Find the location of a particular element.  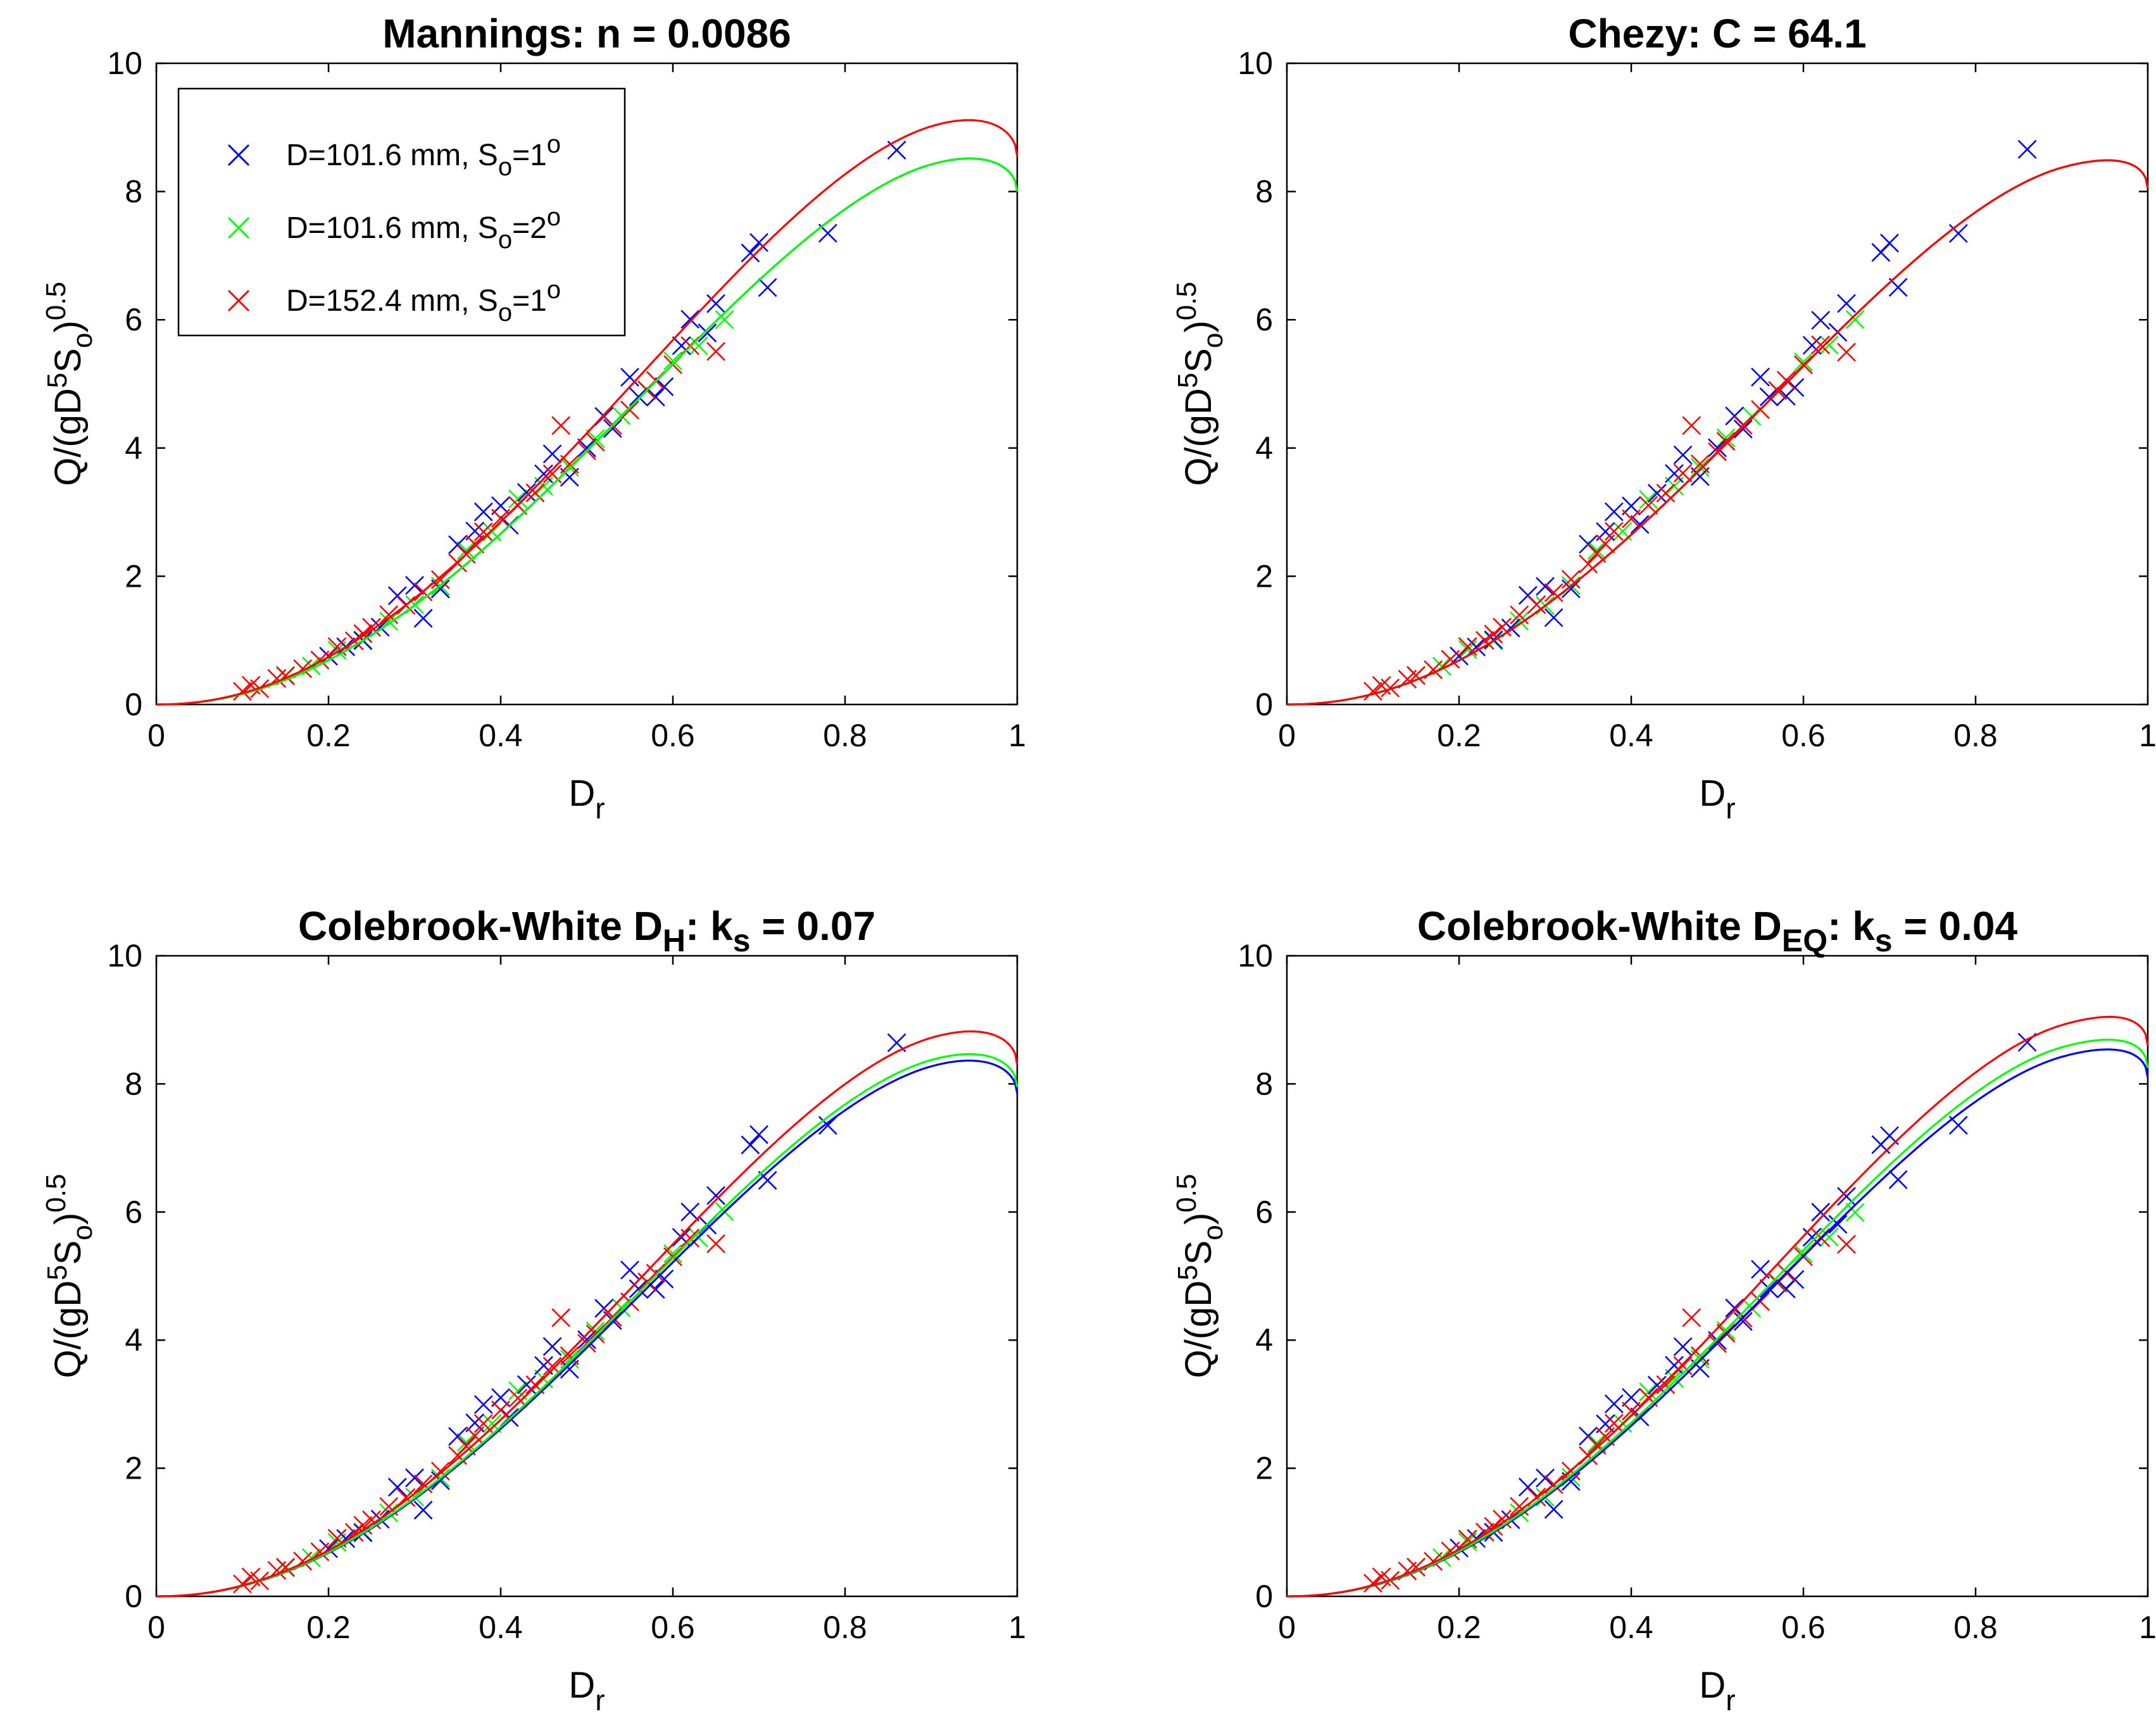

legend-label-sub: o is located at coordinates (505, 313).